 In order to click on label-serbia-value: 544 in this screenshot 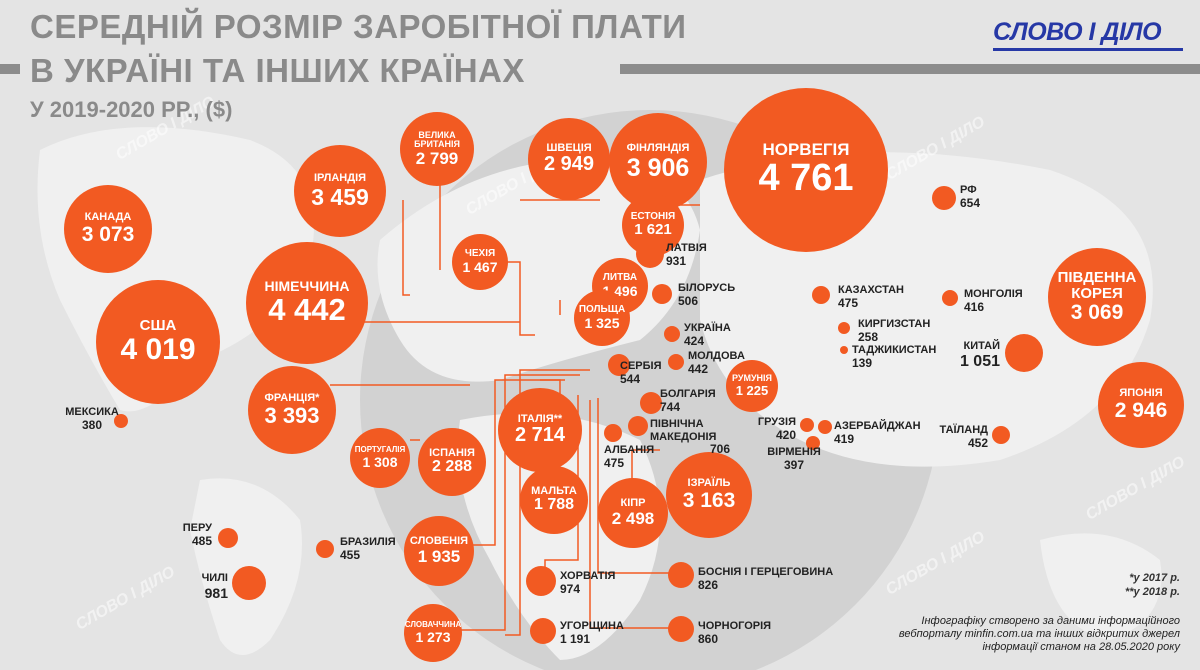, I will do `click(630, 378)`.